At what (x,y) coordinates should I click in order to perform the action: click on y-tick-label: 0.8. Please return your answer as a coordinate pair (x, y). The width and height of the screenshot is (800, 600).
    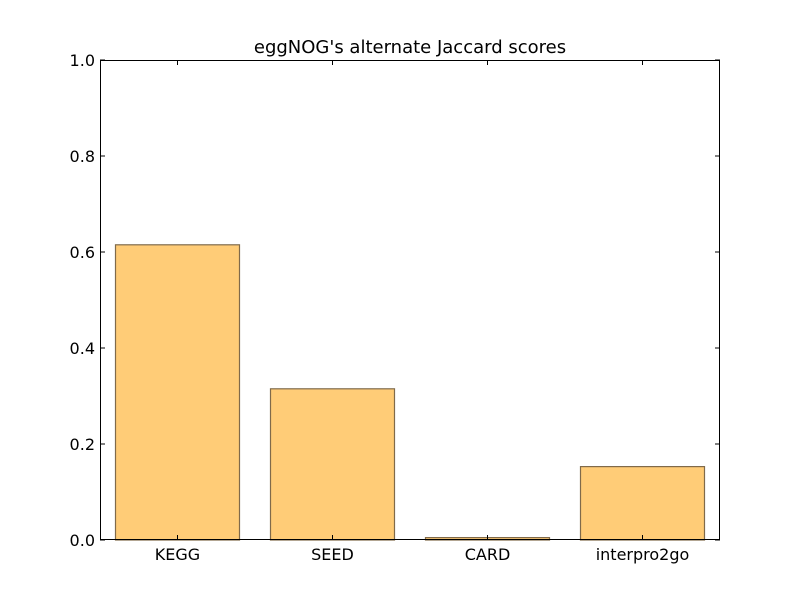
    Looking at the image, I should click on (82, 156).